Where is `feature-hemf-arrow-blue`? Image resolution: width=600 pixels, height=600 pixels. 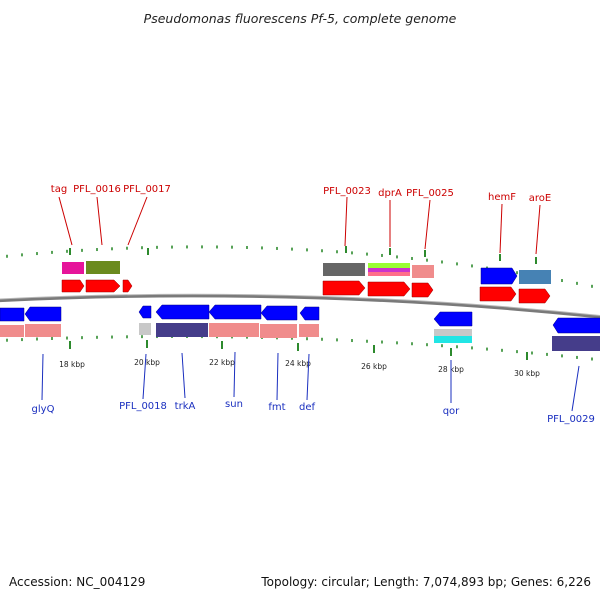
feature-hemf-arrow-blue is located at coordinates (499, 276).